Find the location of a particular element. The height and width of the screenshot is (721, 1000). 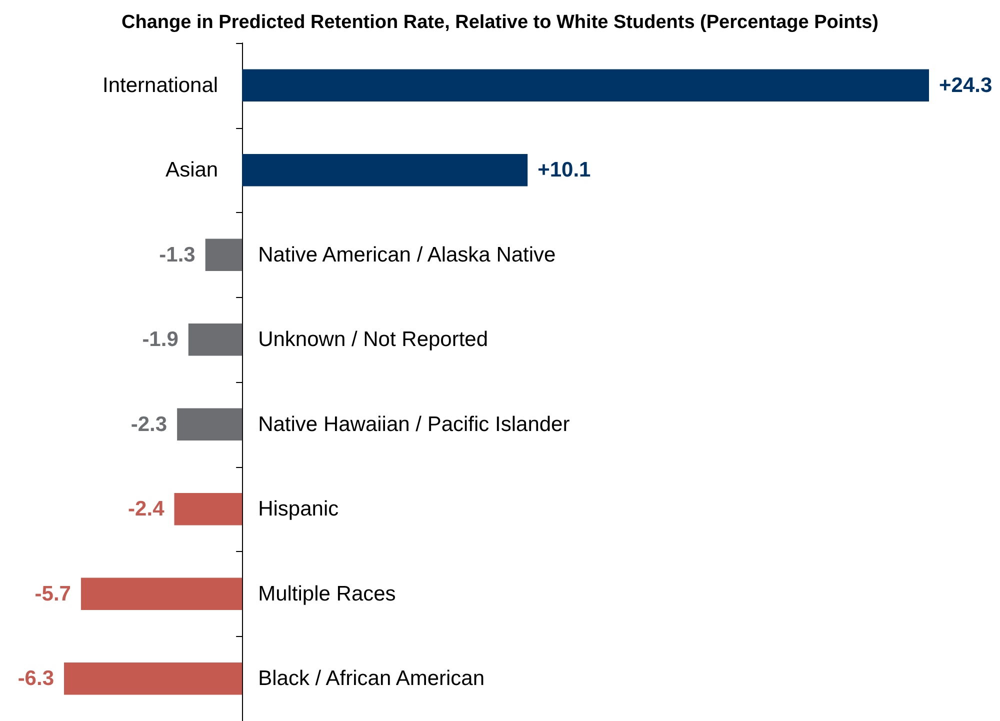

chart-title: Change in Predicted Retention Rate, Relative to White Students (Percentage Points) is located at coordinates (500, 22).